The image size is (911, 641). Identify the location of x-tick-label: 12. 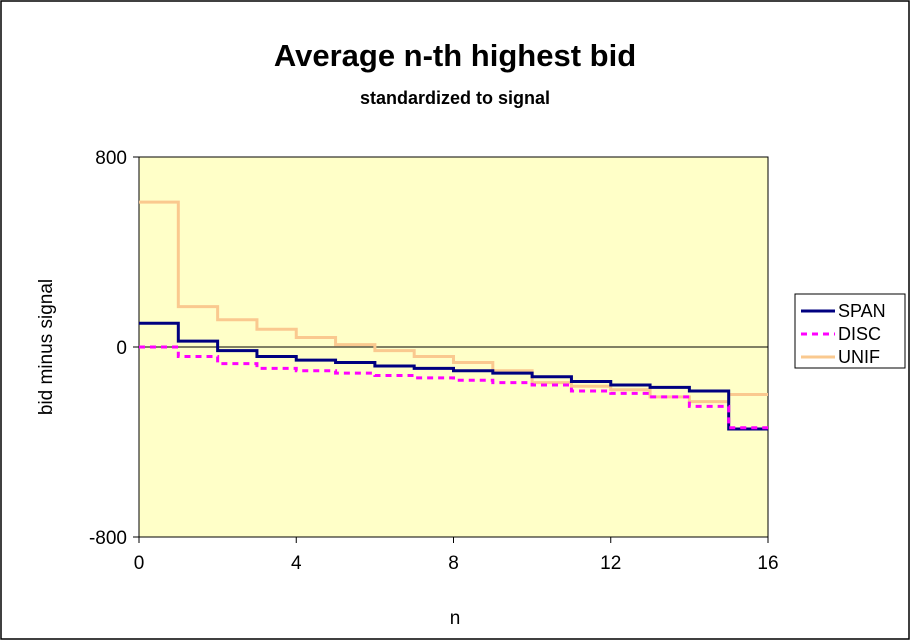
(610, 563).